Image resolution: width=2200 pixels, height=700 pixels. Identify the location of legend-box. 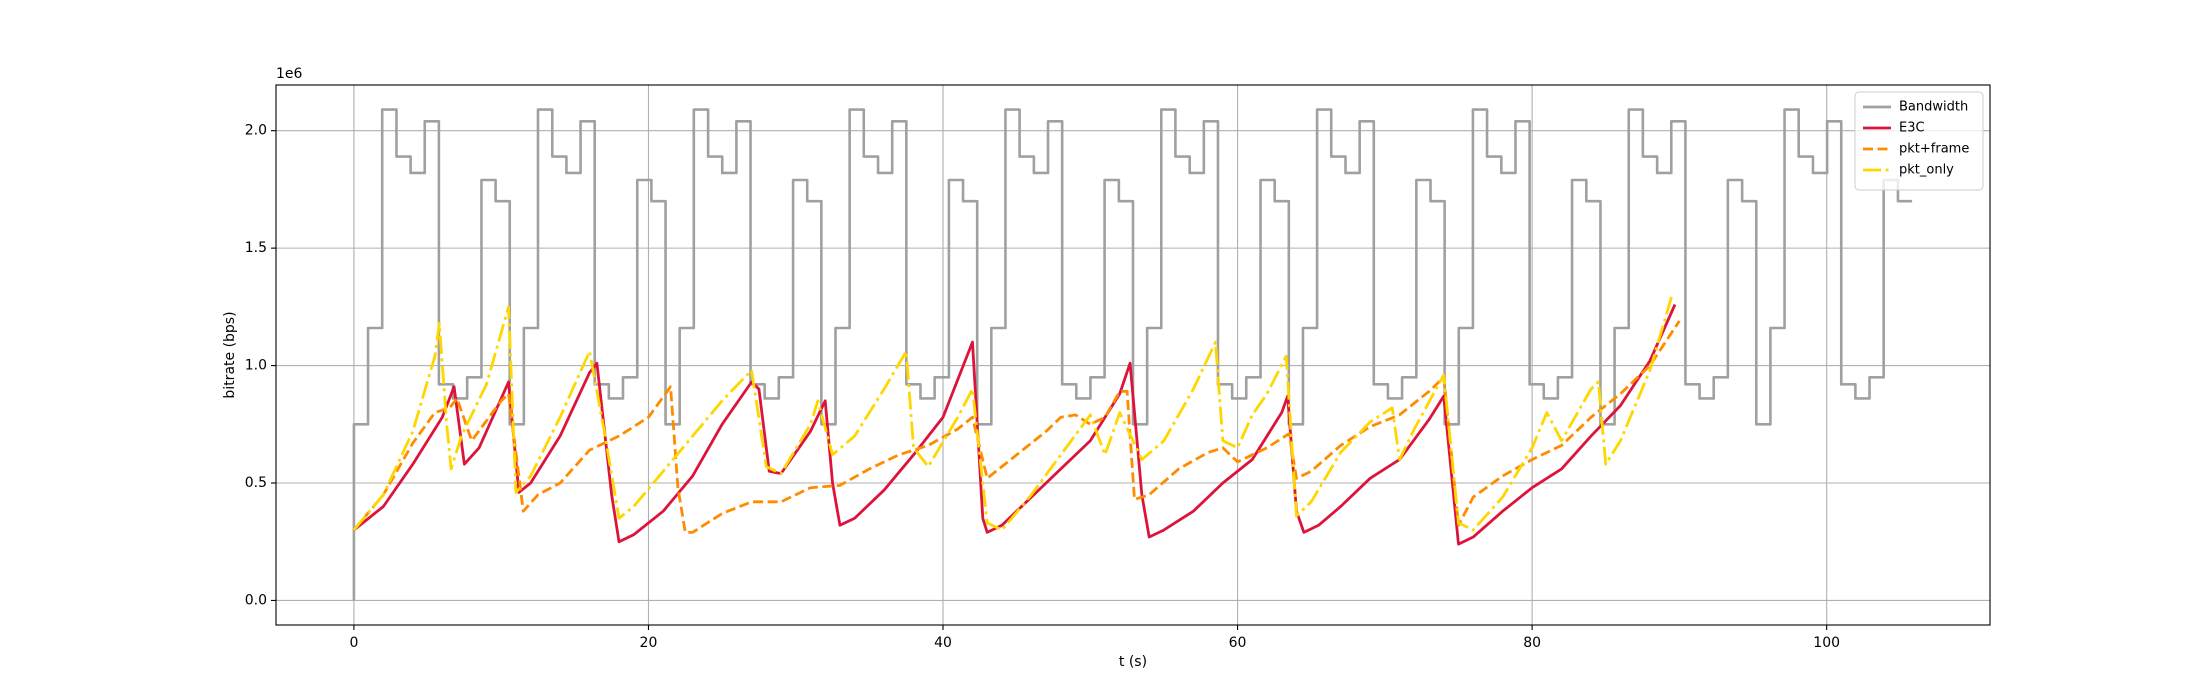
(1919, 141).